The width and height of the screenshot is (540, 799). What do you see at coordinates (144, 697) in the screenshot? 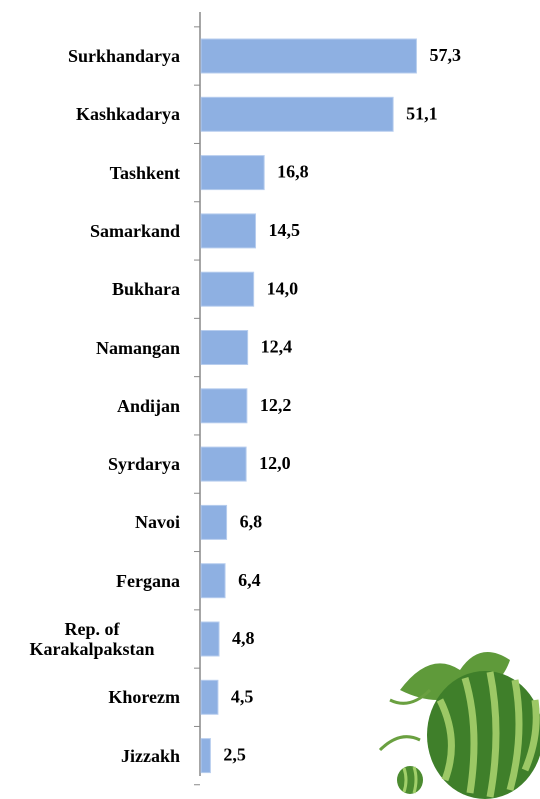
I see `category-label: Khorezm` at bounding box center [144, 697].